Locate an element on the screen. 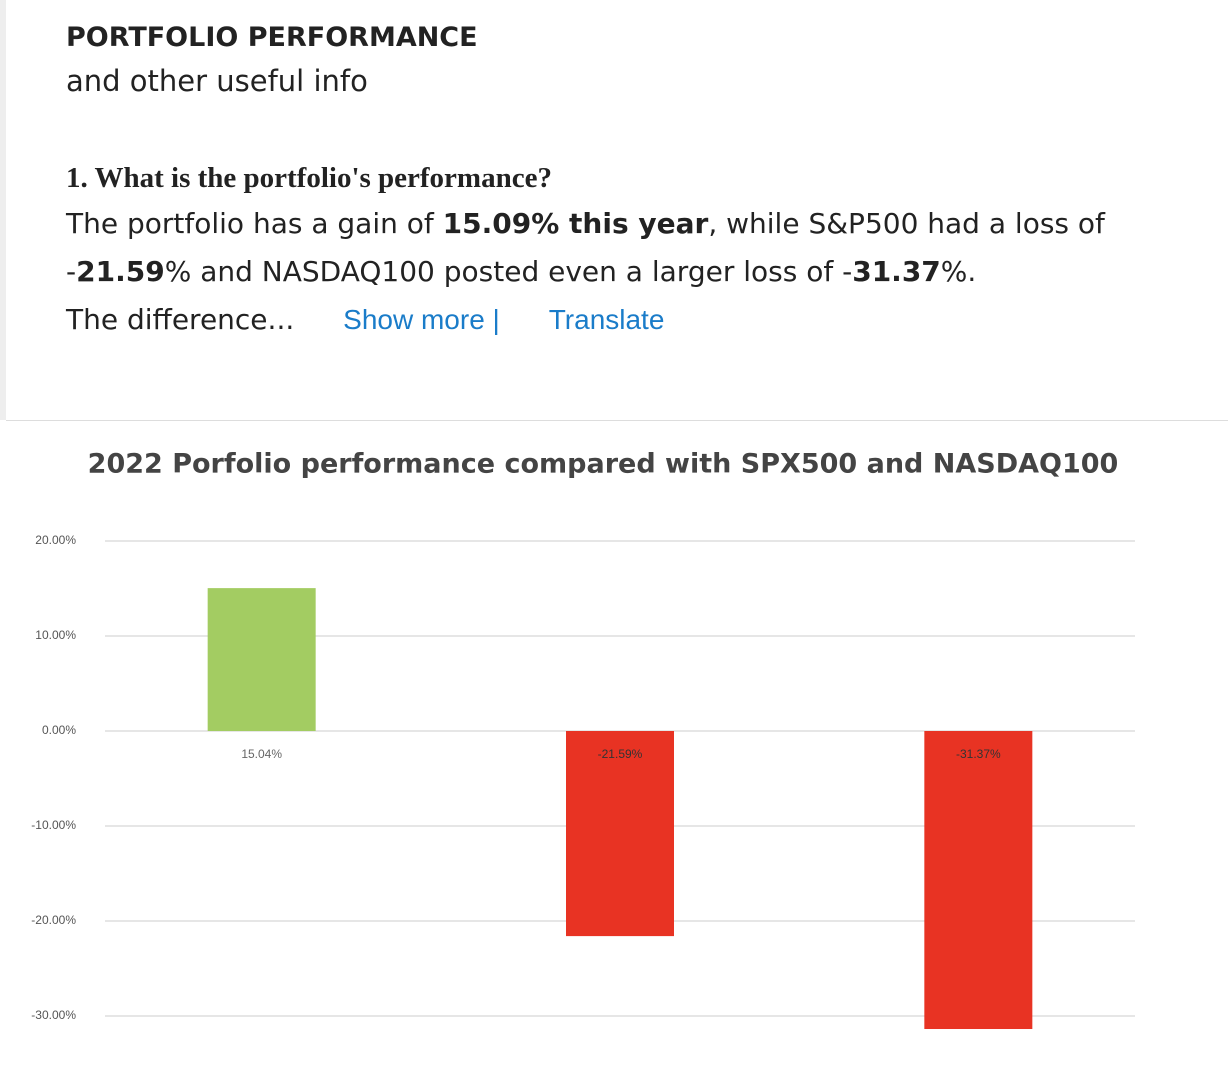  question: 1. What is the portfolio's performance? is located at coordinates (309, 178).